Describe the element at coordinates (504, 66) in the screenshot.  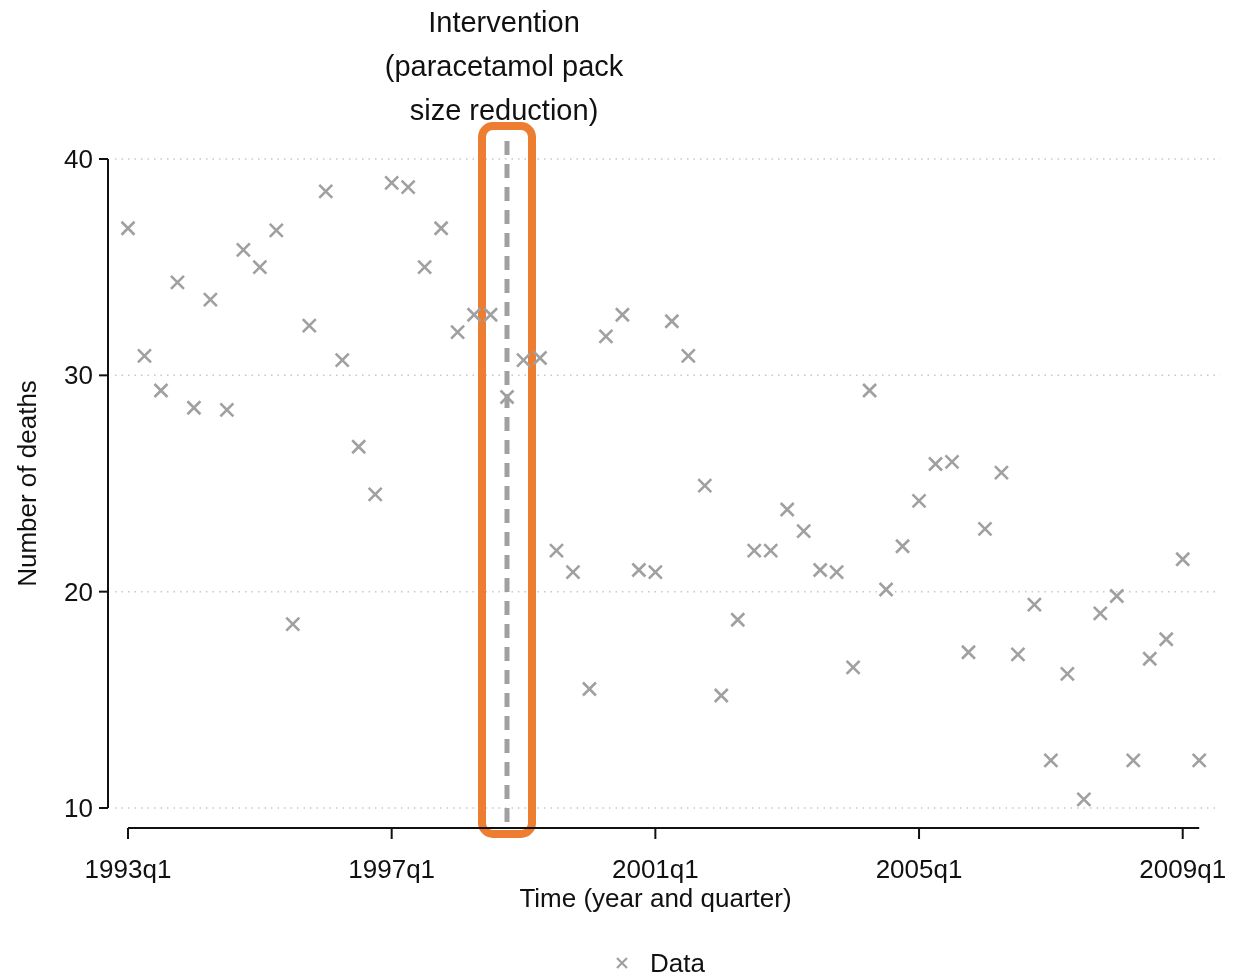
I see `text: Intervention (paracetamol pack size reduction)` at that location.